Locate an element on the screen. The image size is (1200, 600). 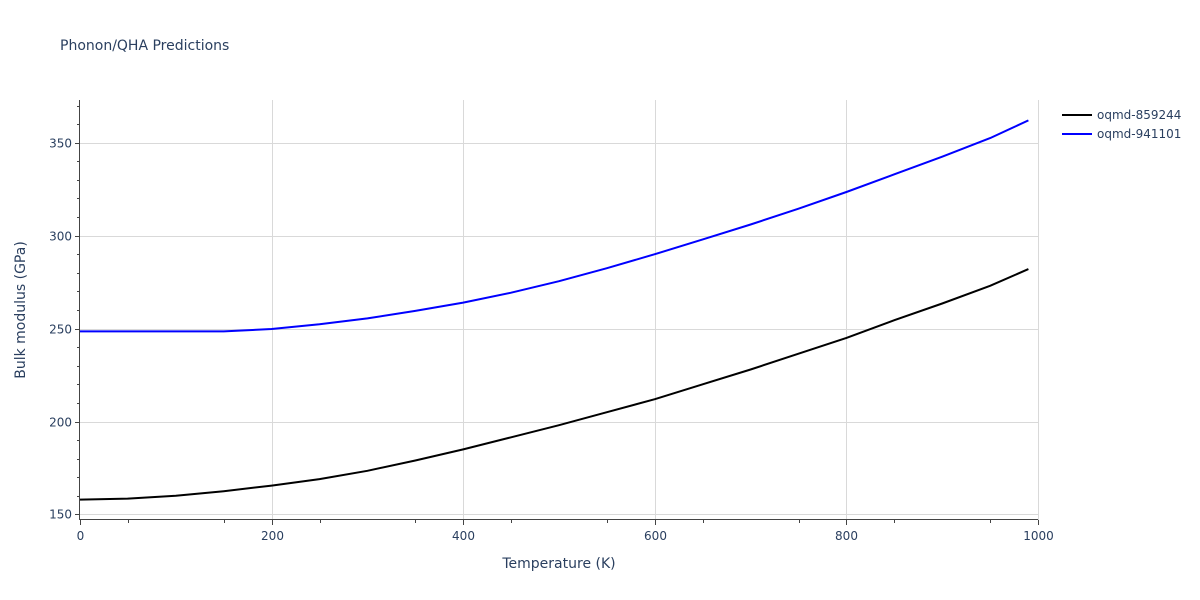
legend: oqmd-859244 oqmd-941101 is located at coordinates (1121, 124).